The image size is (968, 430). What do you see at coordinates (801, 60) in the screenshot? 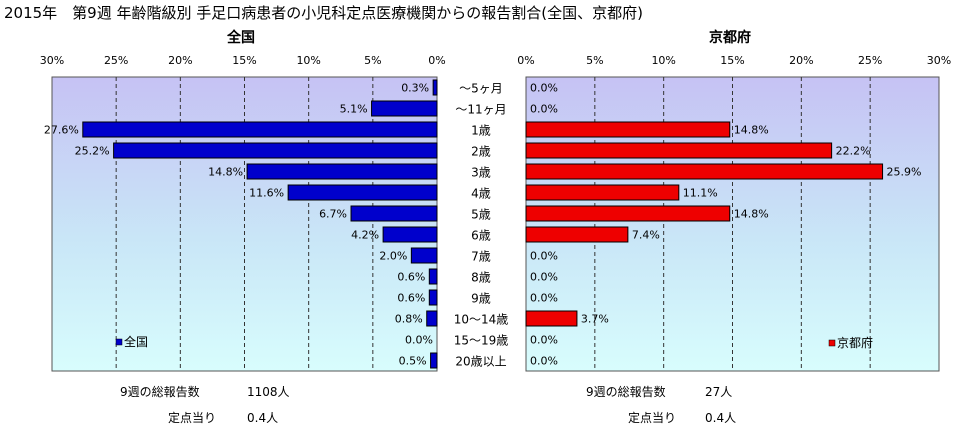
I see `kyoto-tick-label: 20%` at bounding box center [801, 60].